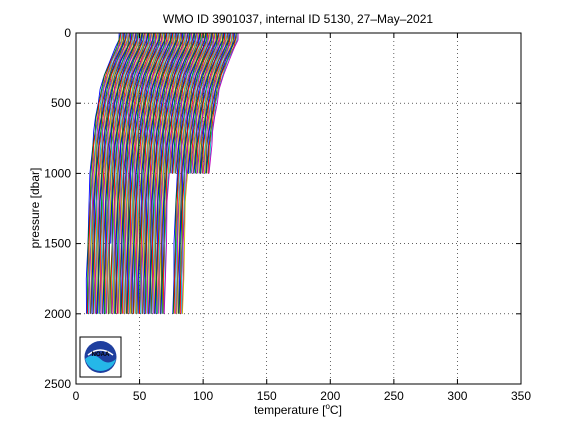 This screenshot has height=432, width=576. I want to click on x-tick-label: 300, so click(457, 396).